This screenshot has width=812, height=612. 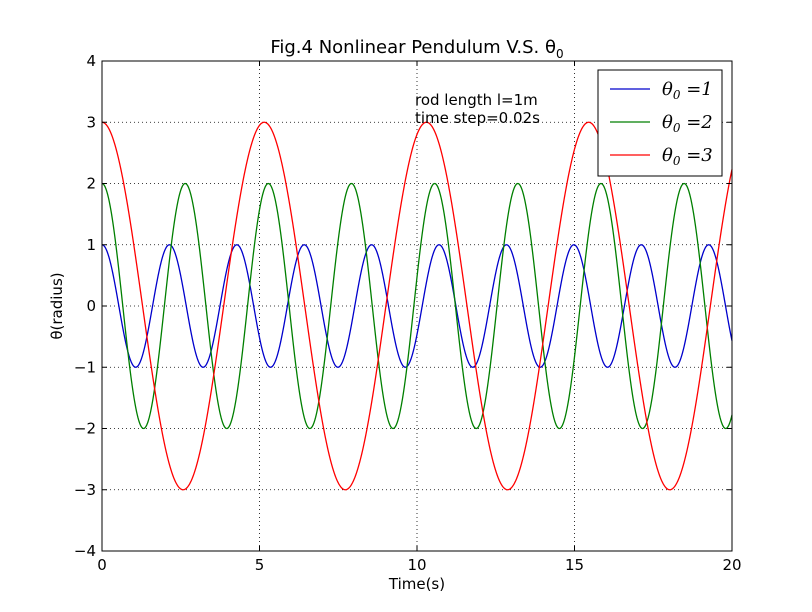 What do you see at coordinates (416, 584) in the screenshot?
I see `x-axis-label: Time(s)` at bounding box center [416, 584].